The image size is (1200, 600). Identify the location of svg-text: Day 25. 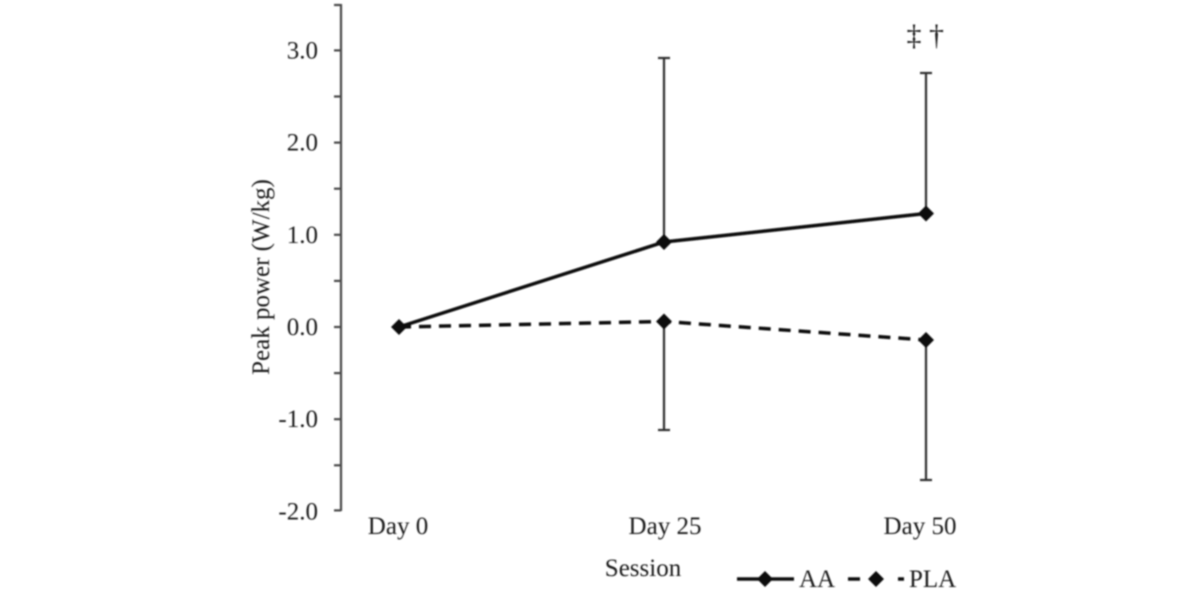
(665, 526).